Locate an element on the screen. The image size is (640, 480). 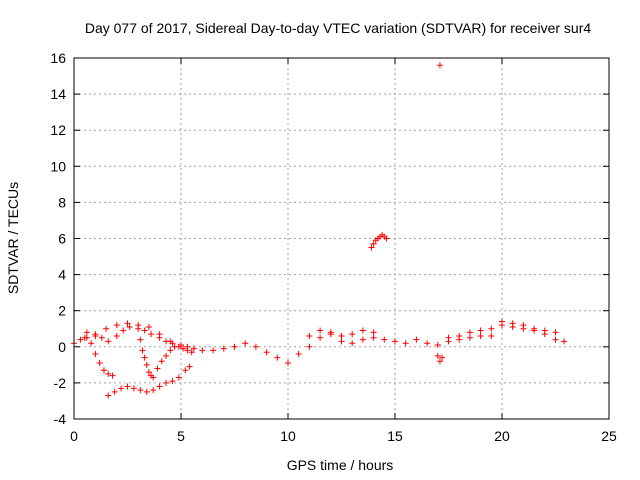
x-tick-label: 10 is located at coordinates (288, 436).